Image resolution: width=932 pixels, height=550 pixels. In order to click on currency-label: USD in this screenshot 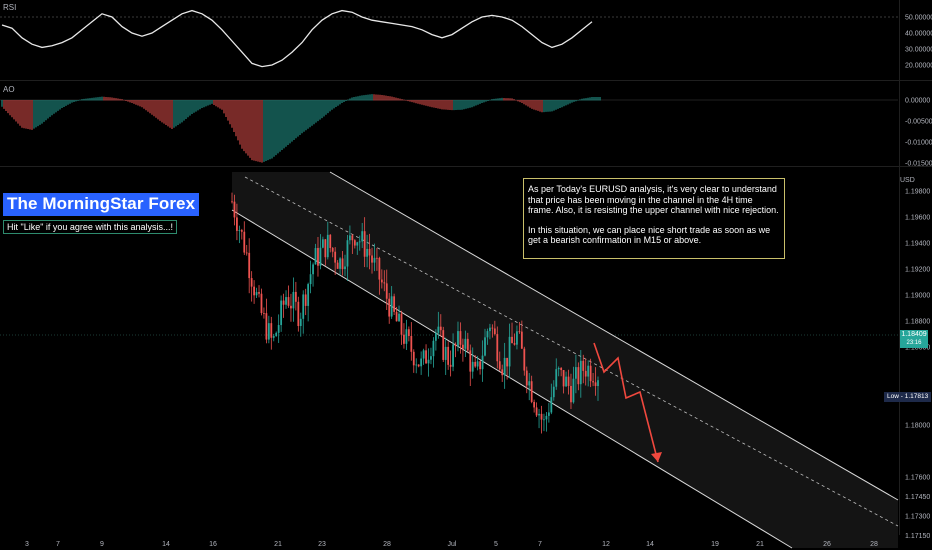, I will do `click(907, 180)`.